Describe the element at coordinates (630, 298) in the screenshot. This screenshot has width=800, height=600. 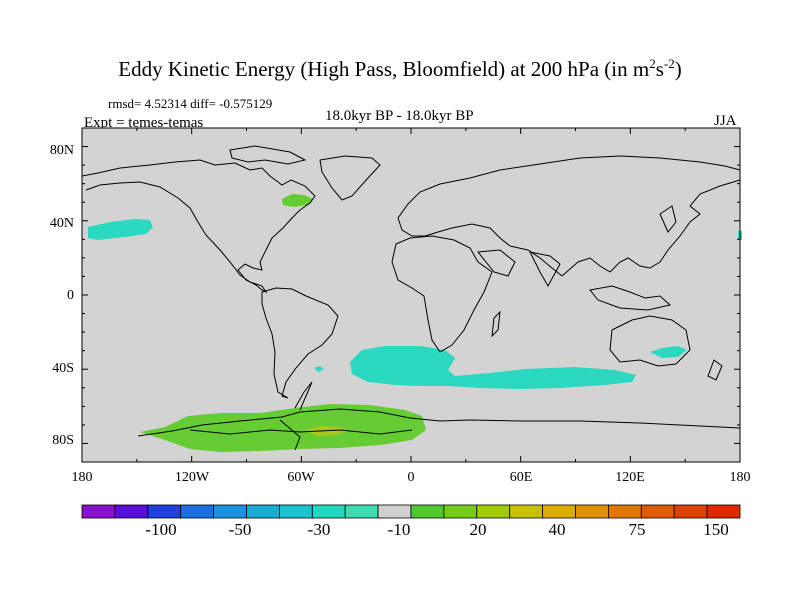
I see `coast-maritime-sea` at that location.